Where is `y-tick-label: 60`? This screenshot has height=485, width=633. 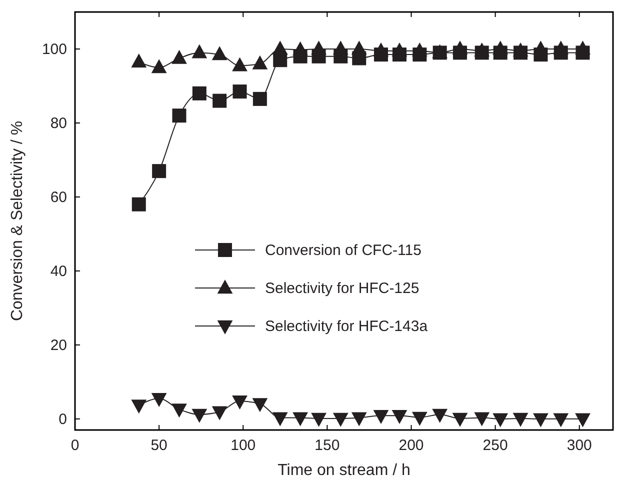 y-tick-label: 60 is located at coordinates (58, 197).